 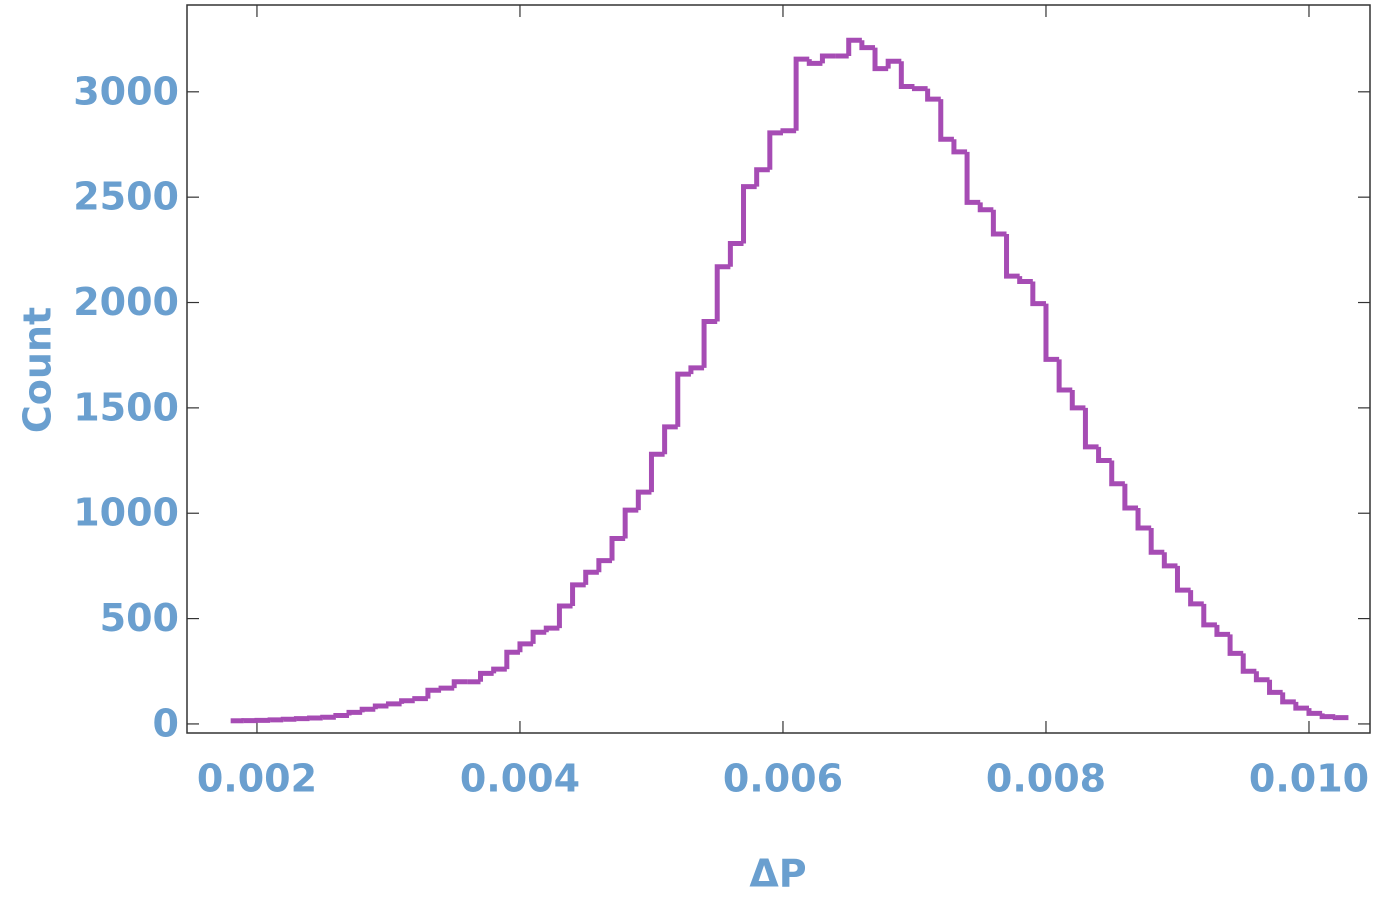 What do you see at coordinates (166, 723) in the screenshot?
I see `y-tick-label: 0` at bounding box center [166, 723].